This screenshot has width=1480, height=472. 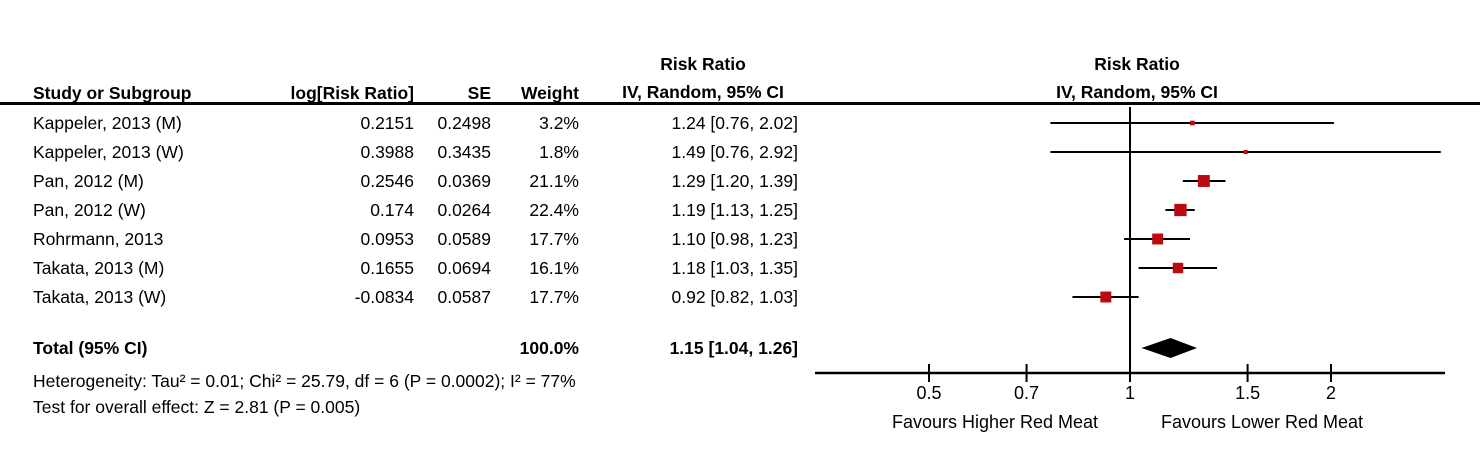 I want to click on se-cell: 0.3435, so click(x=464, y=152).